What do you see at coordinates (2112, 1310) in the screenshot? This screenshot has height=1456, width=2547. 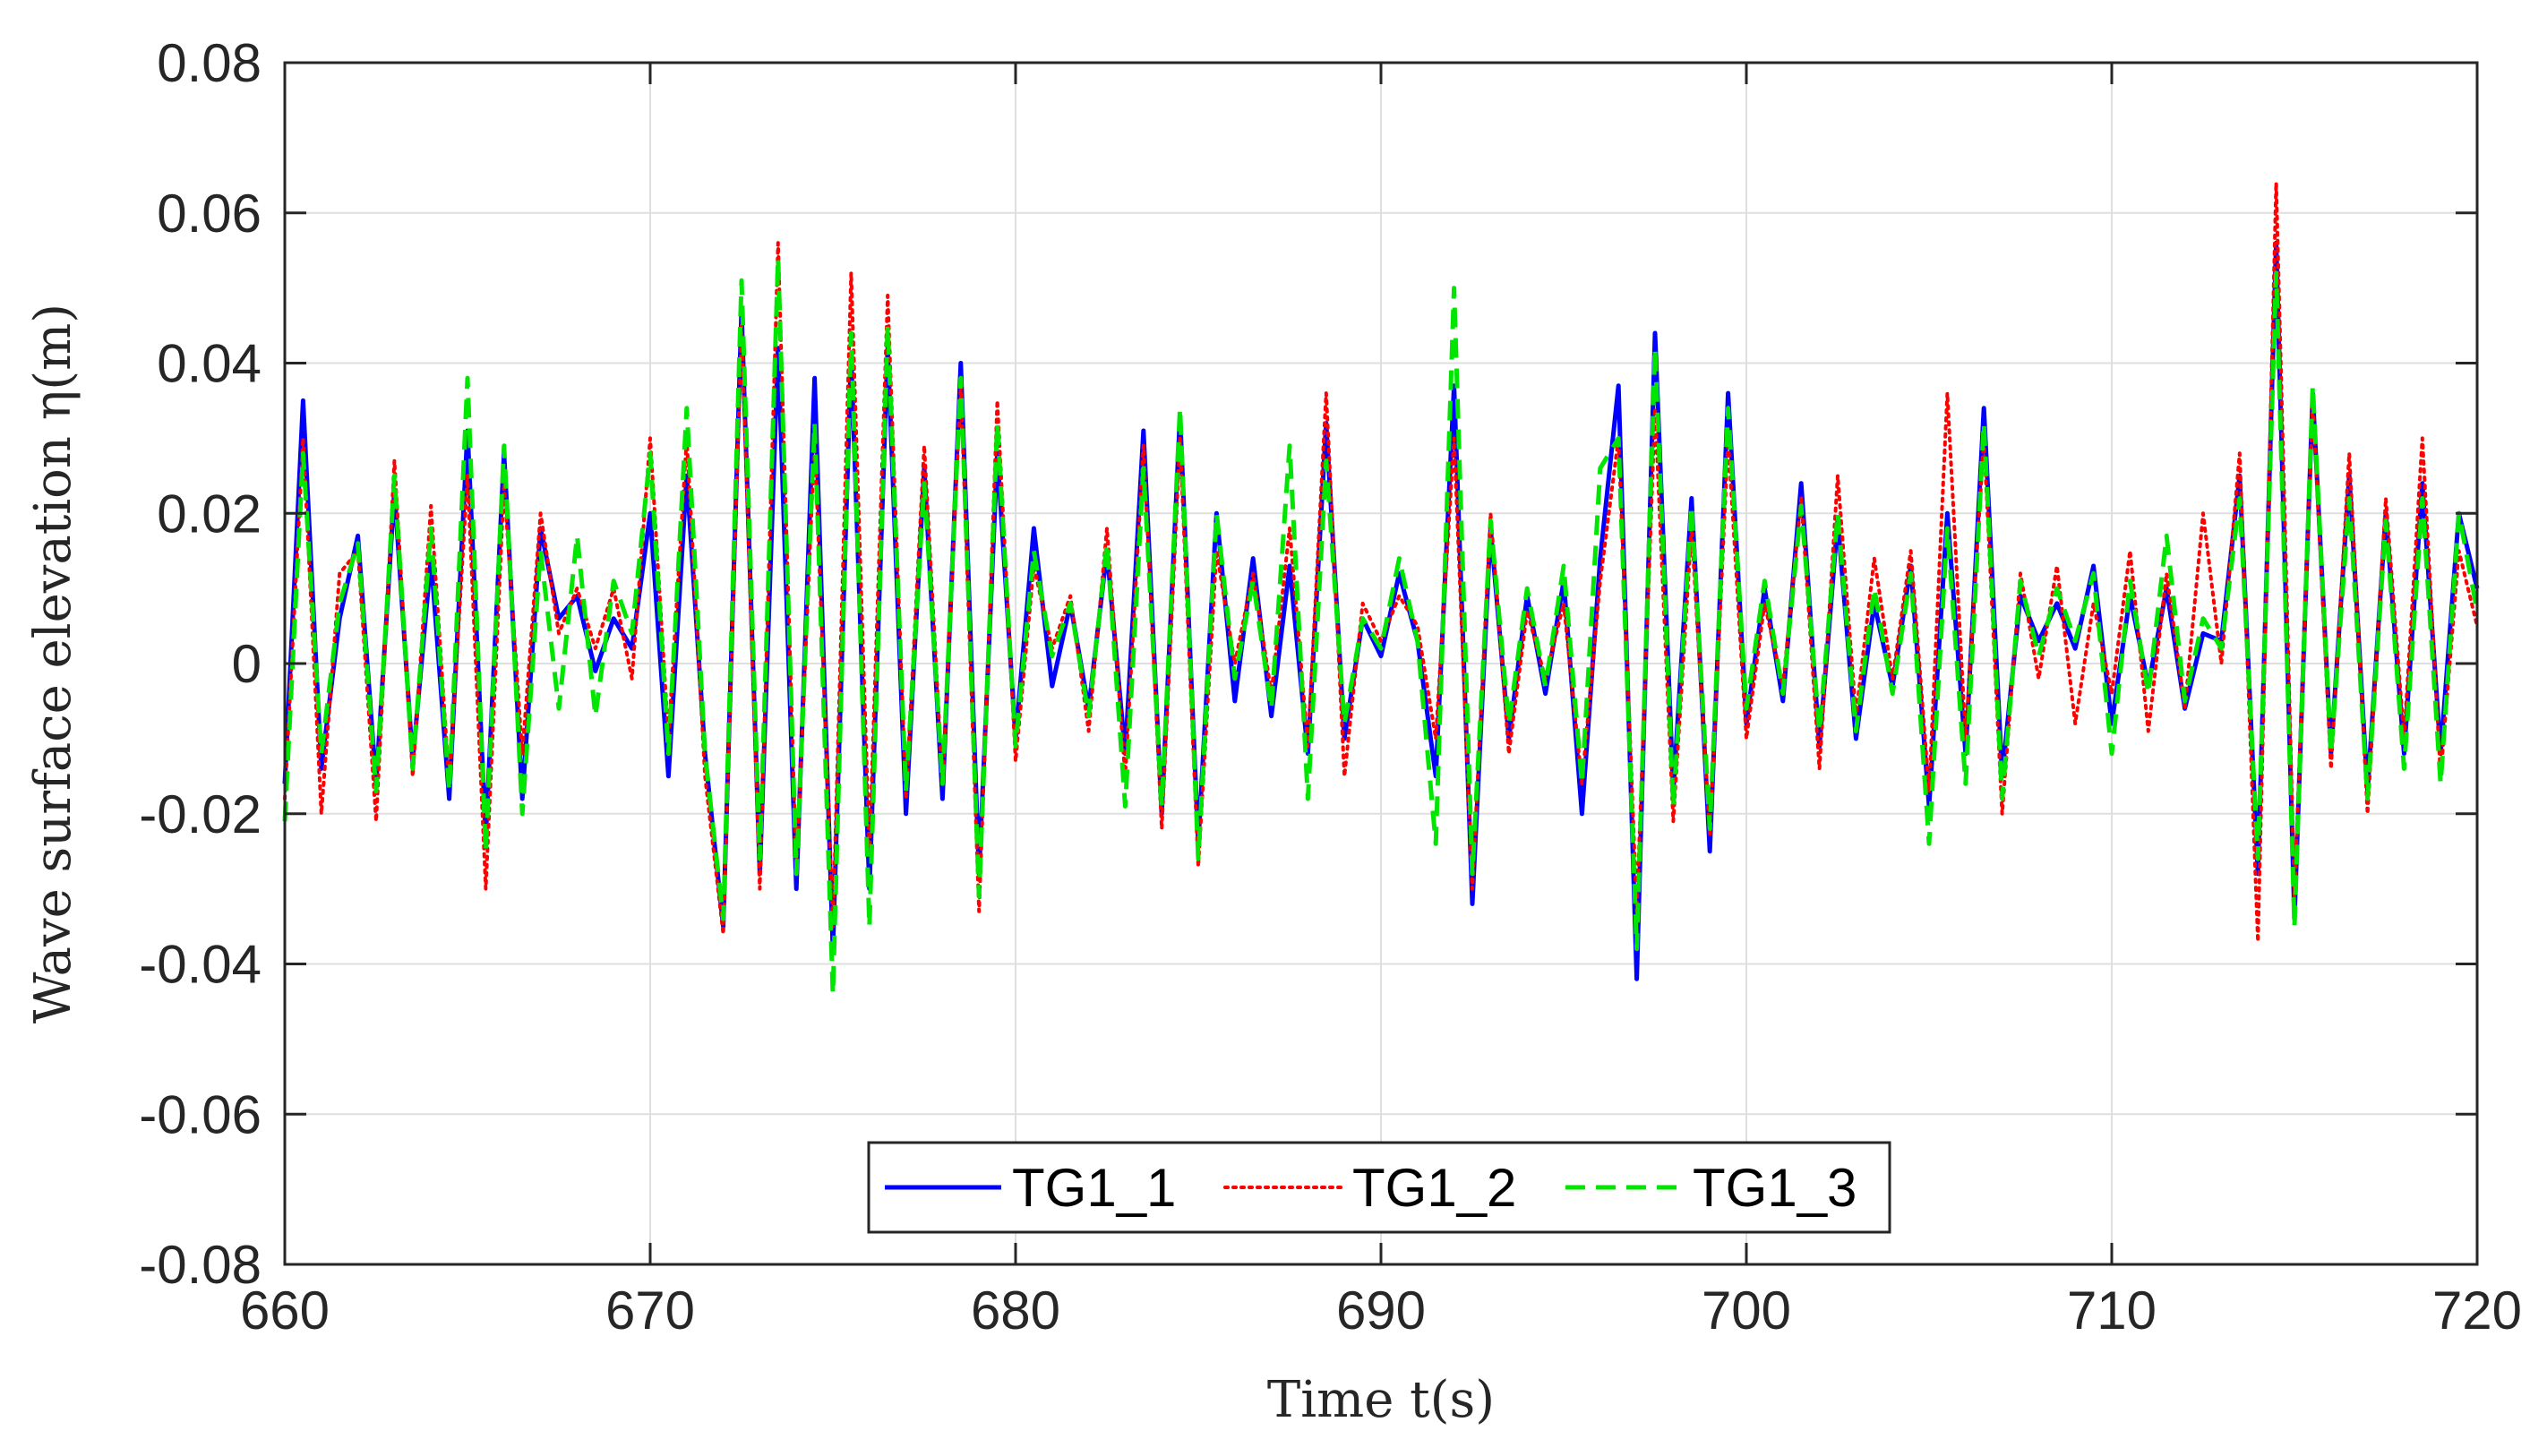 I see `x-tick-label: 710` at bounding box center [2112, 1310].